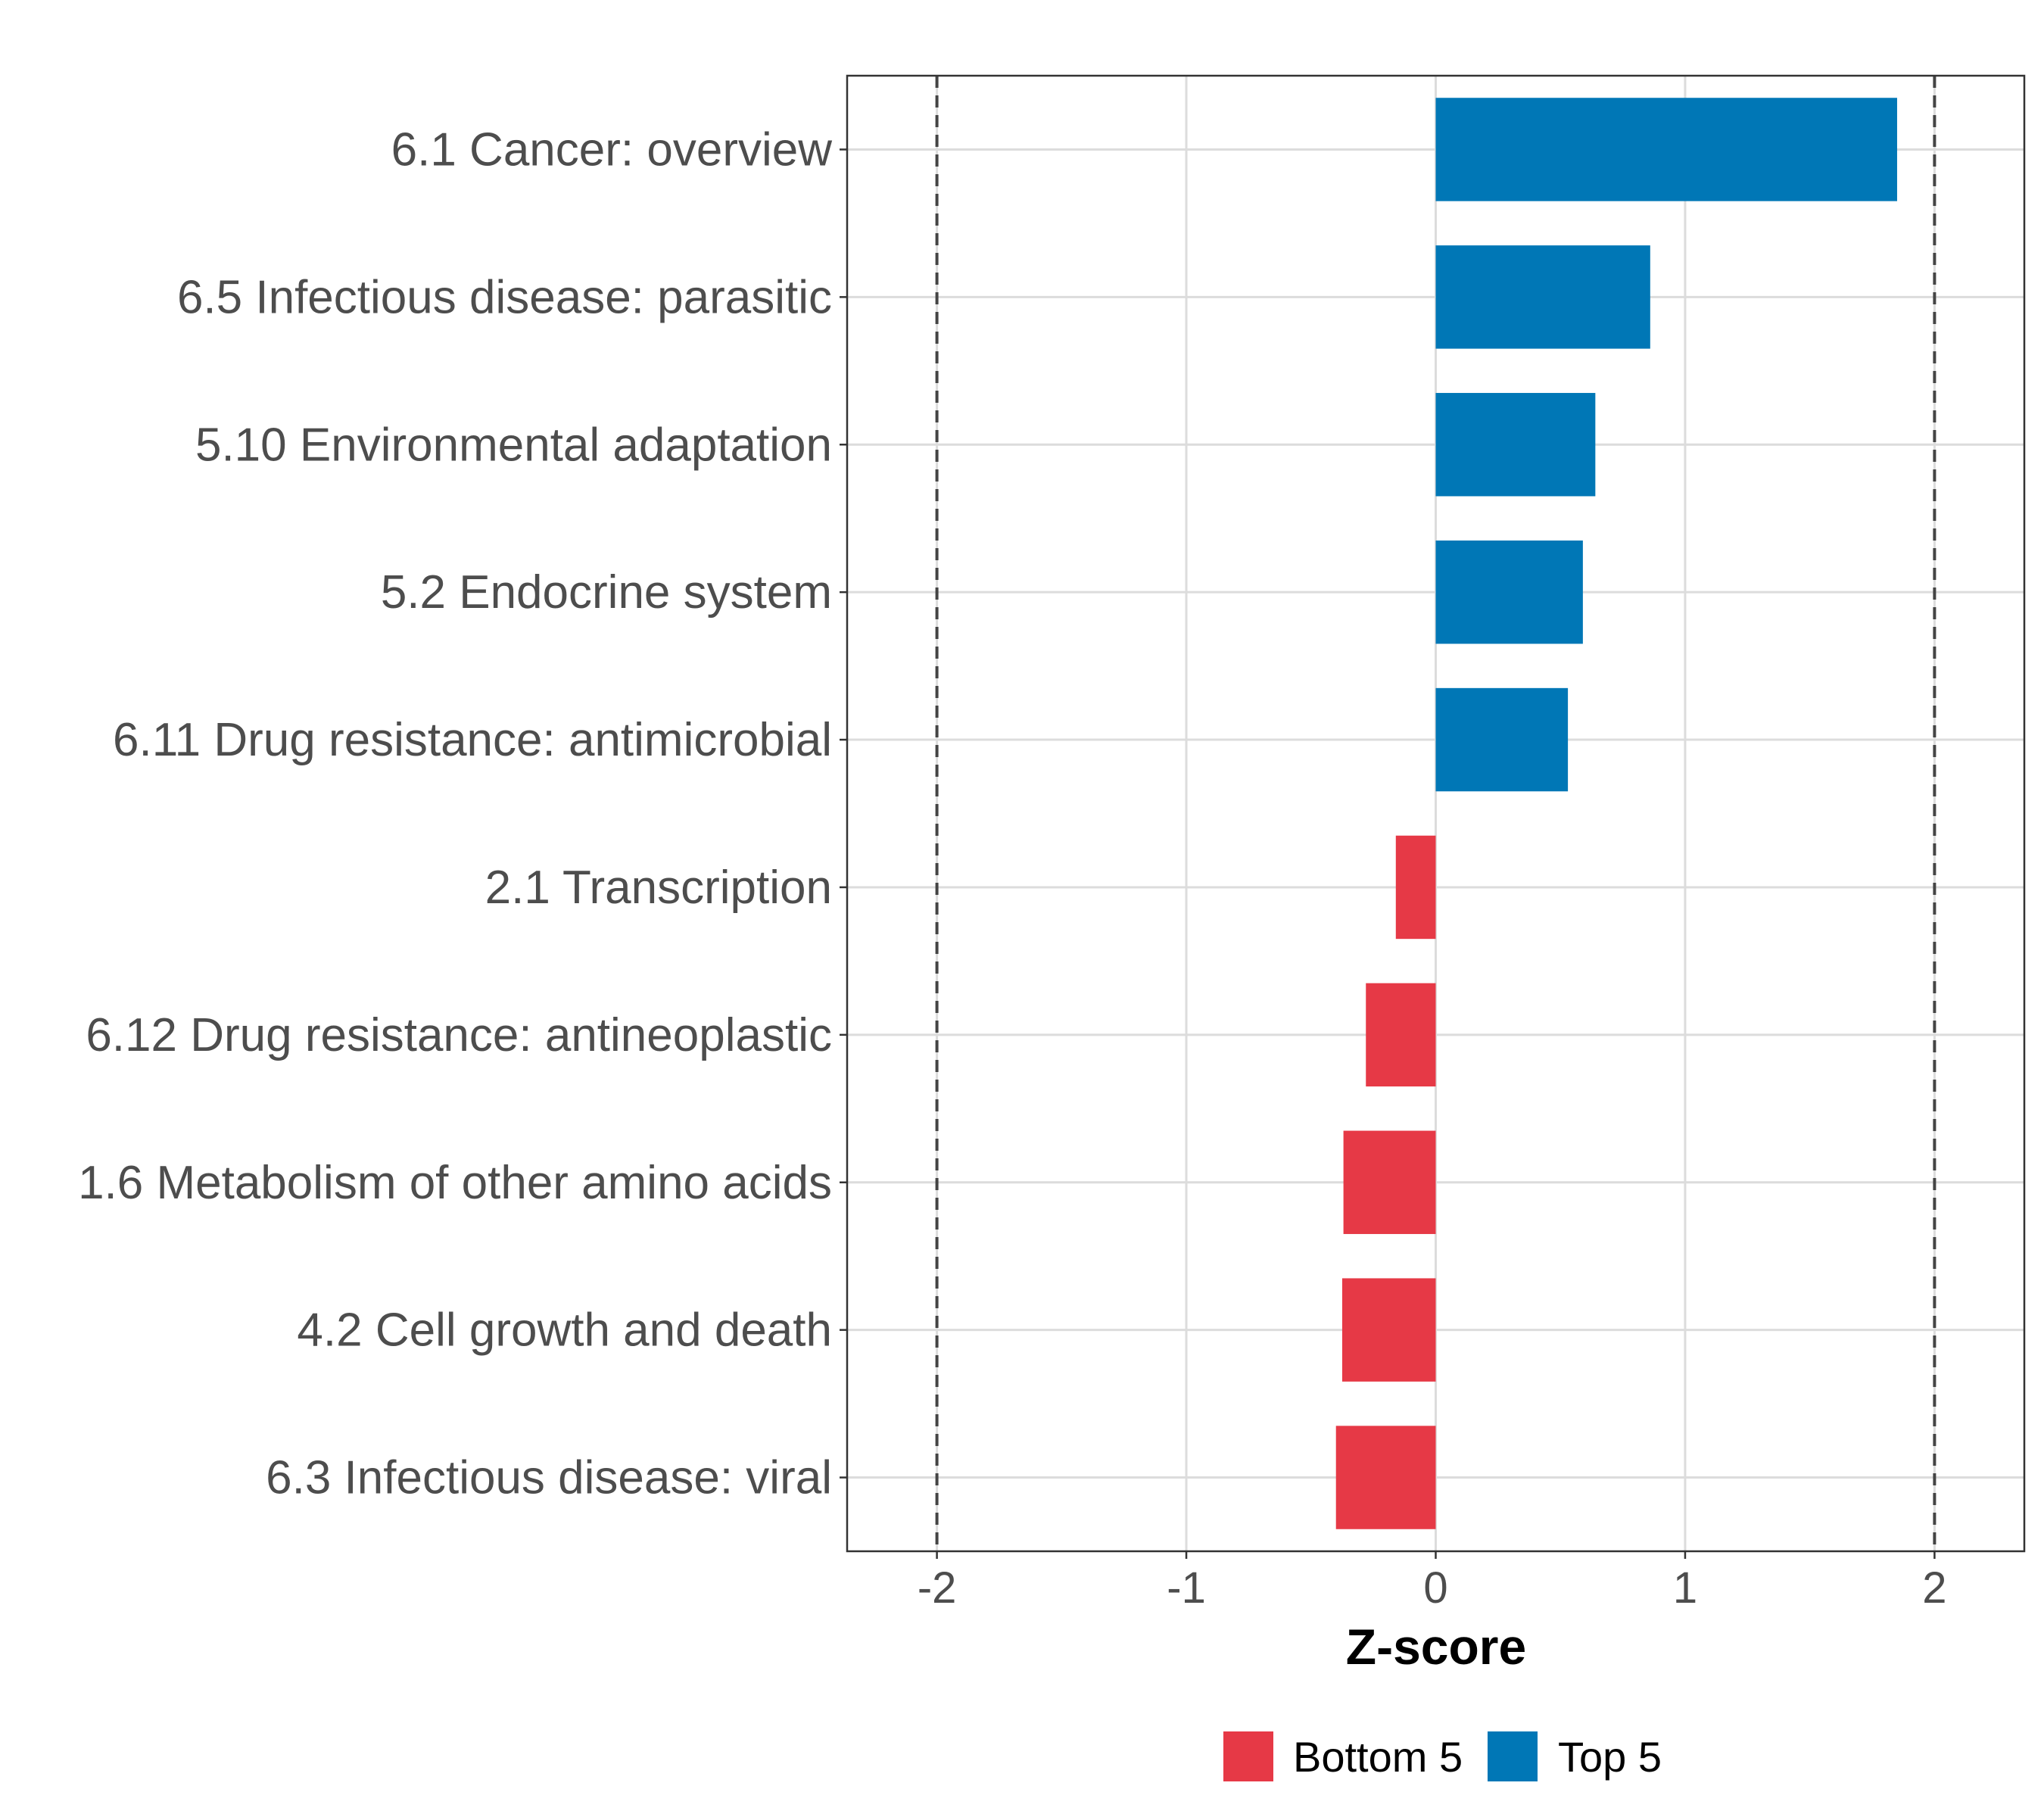 The width and height of the screenshot is (2044, 1817). Describe the element at coordinates (1435, 1588) in the screenshot. I see `x-tick-label: 0` at that location.